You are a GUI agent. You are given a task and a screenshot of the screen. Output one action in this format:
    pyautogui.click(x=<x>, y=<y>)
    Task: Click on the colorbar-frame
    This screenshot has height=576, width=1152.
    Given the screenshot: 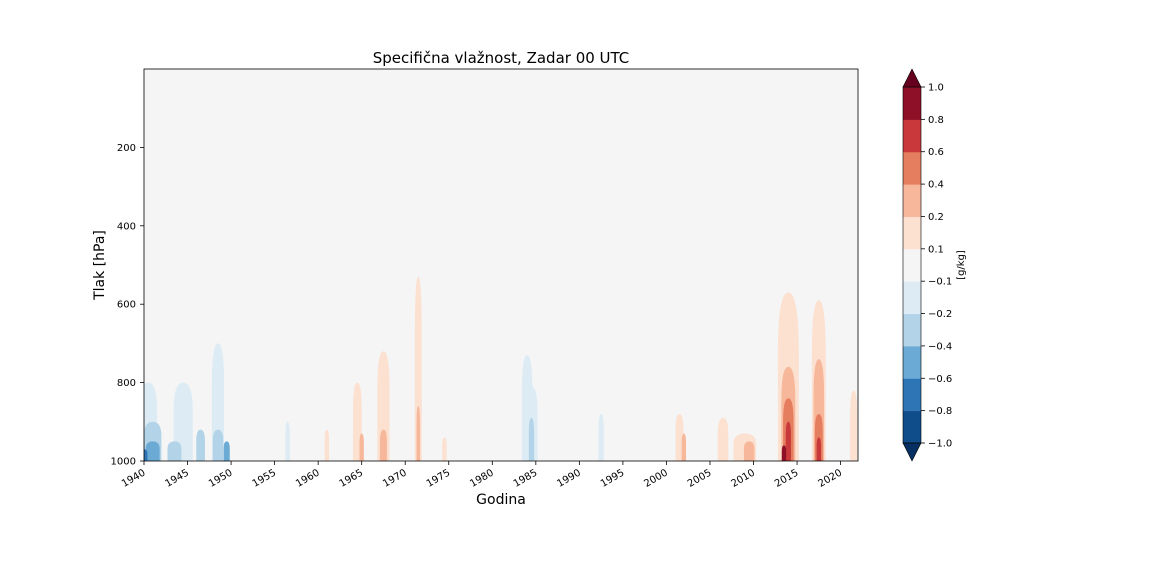 What is the action you would take?
    pyautogui.click(x=912, y=265)
    